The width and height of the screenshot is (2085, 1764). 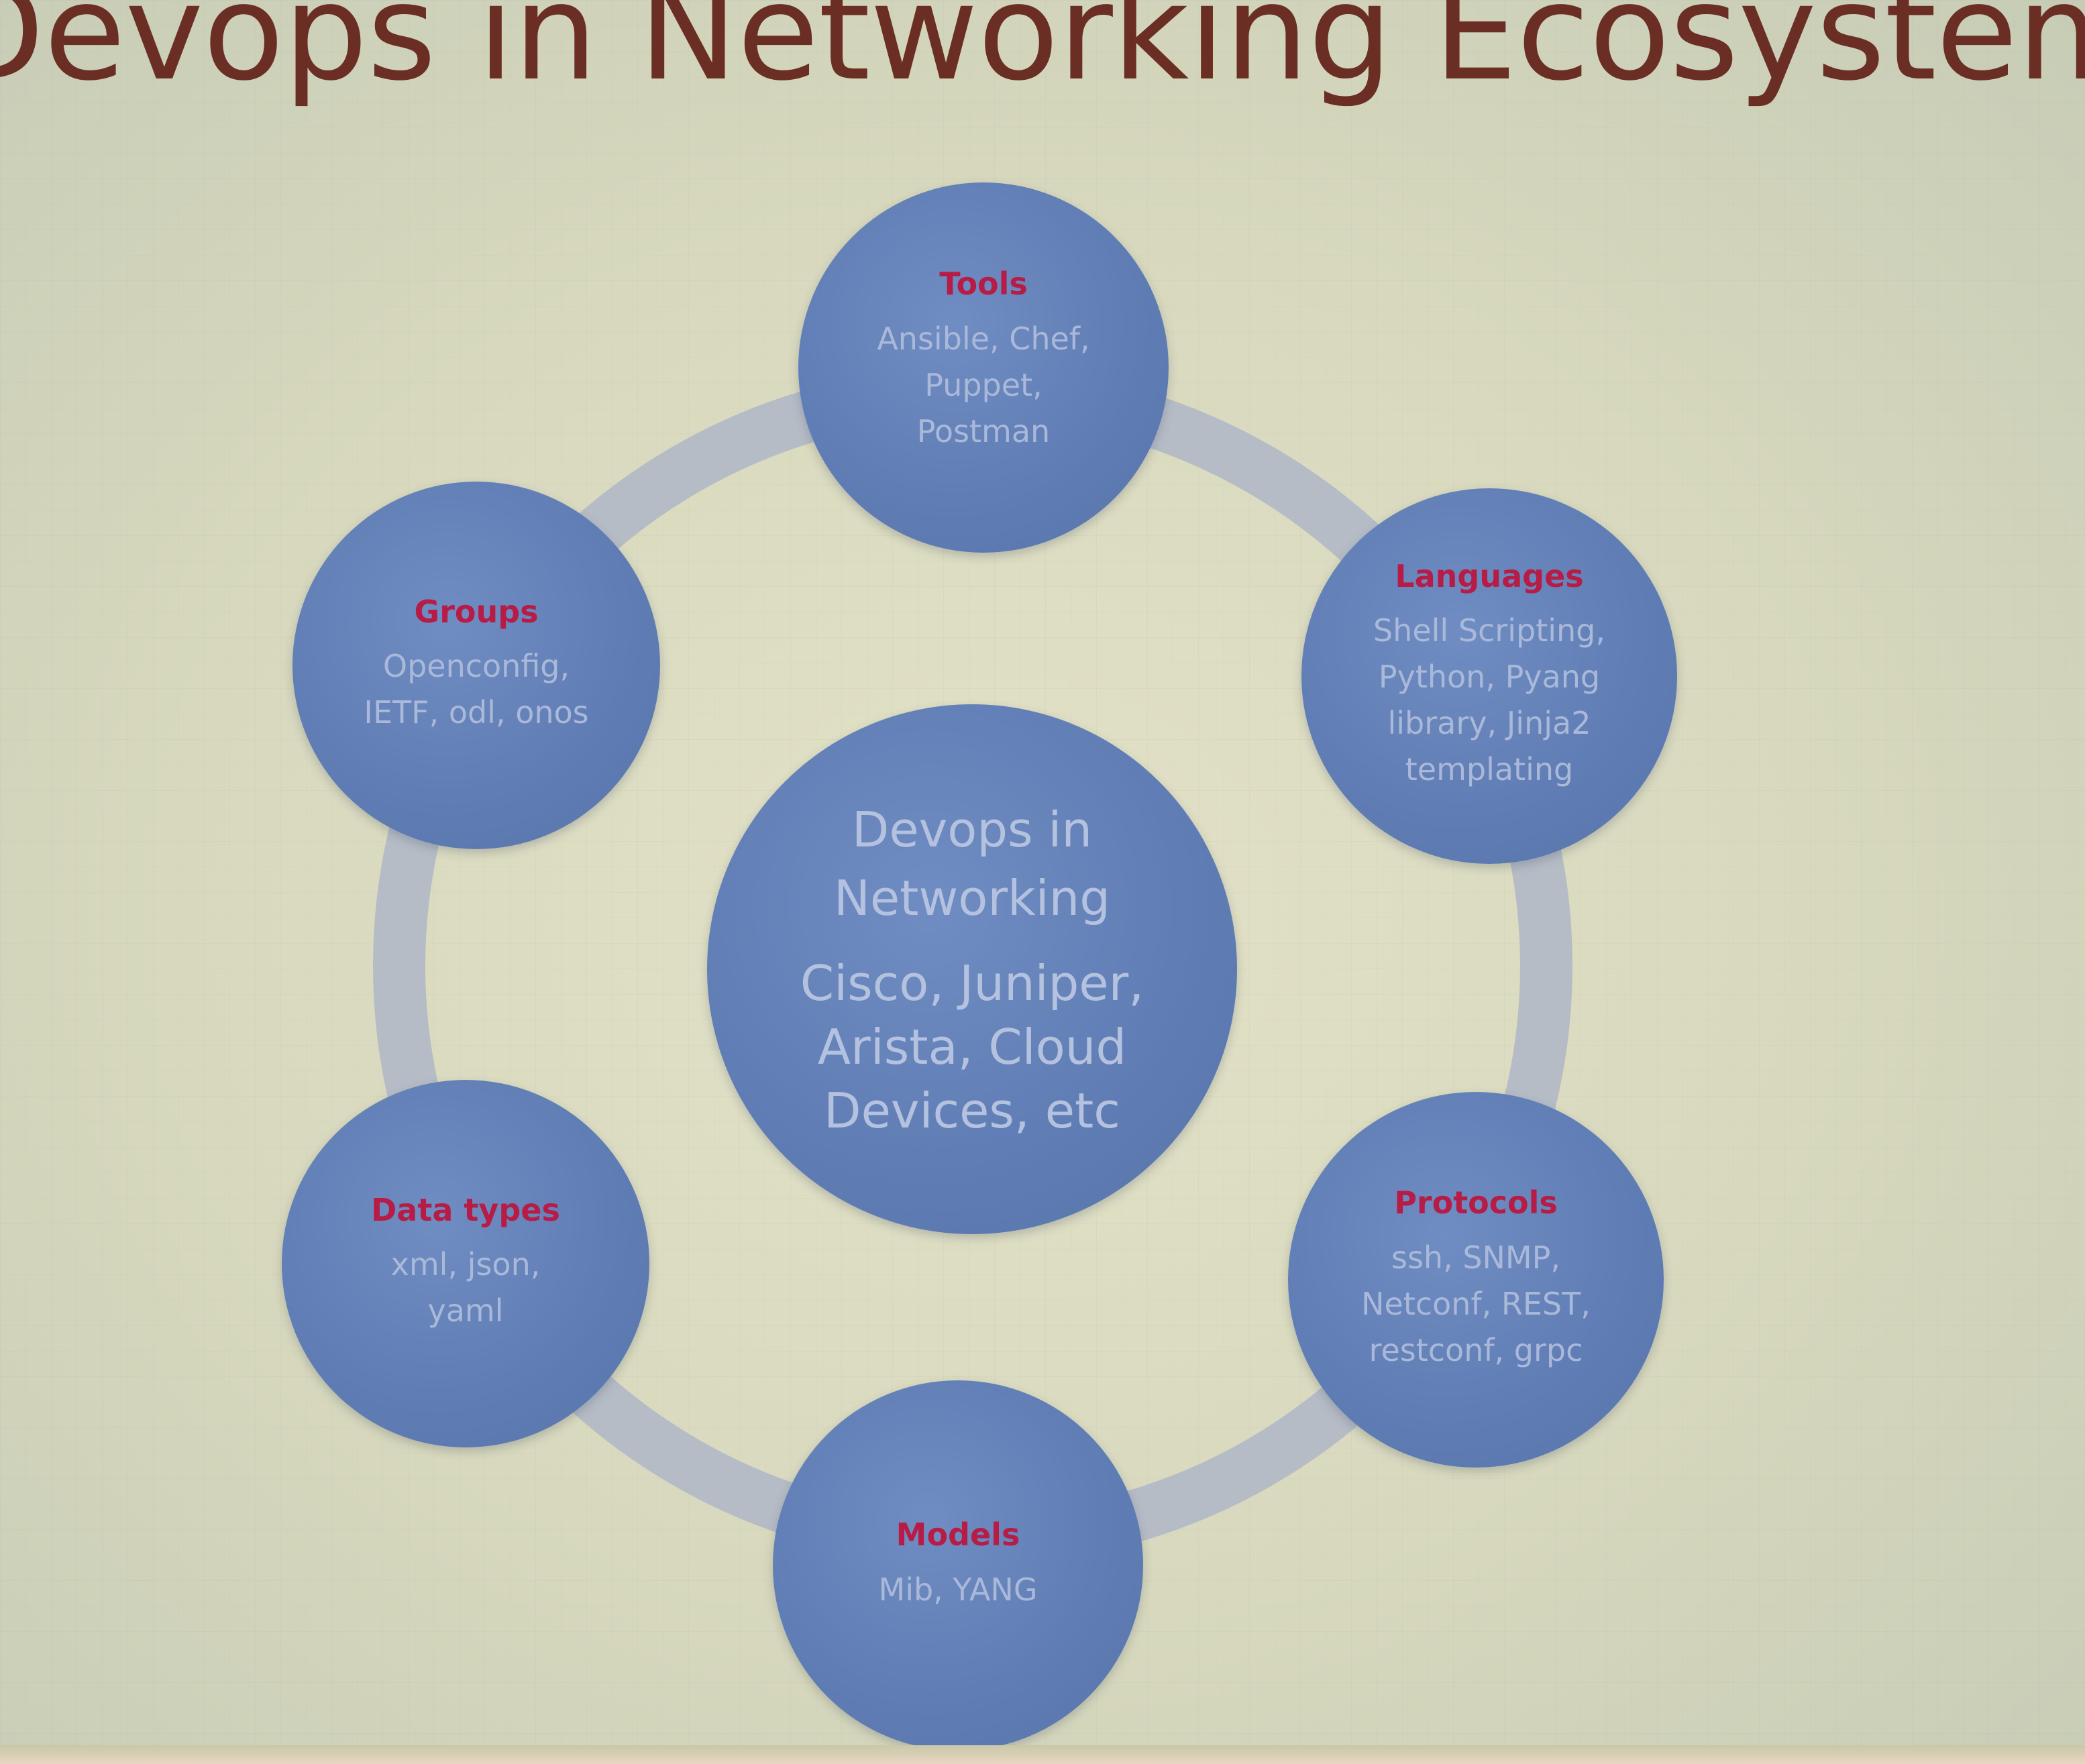 I want to click on node-models: Models Mib, YANG, so click(x=958, y=1566).